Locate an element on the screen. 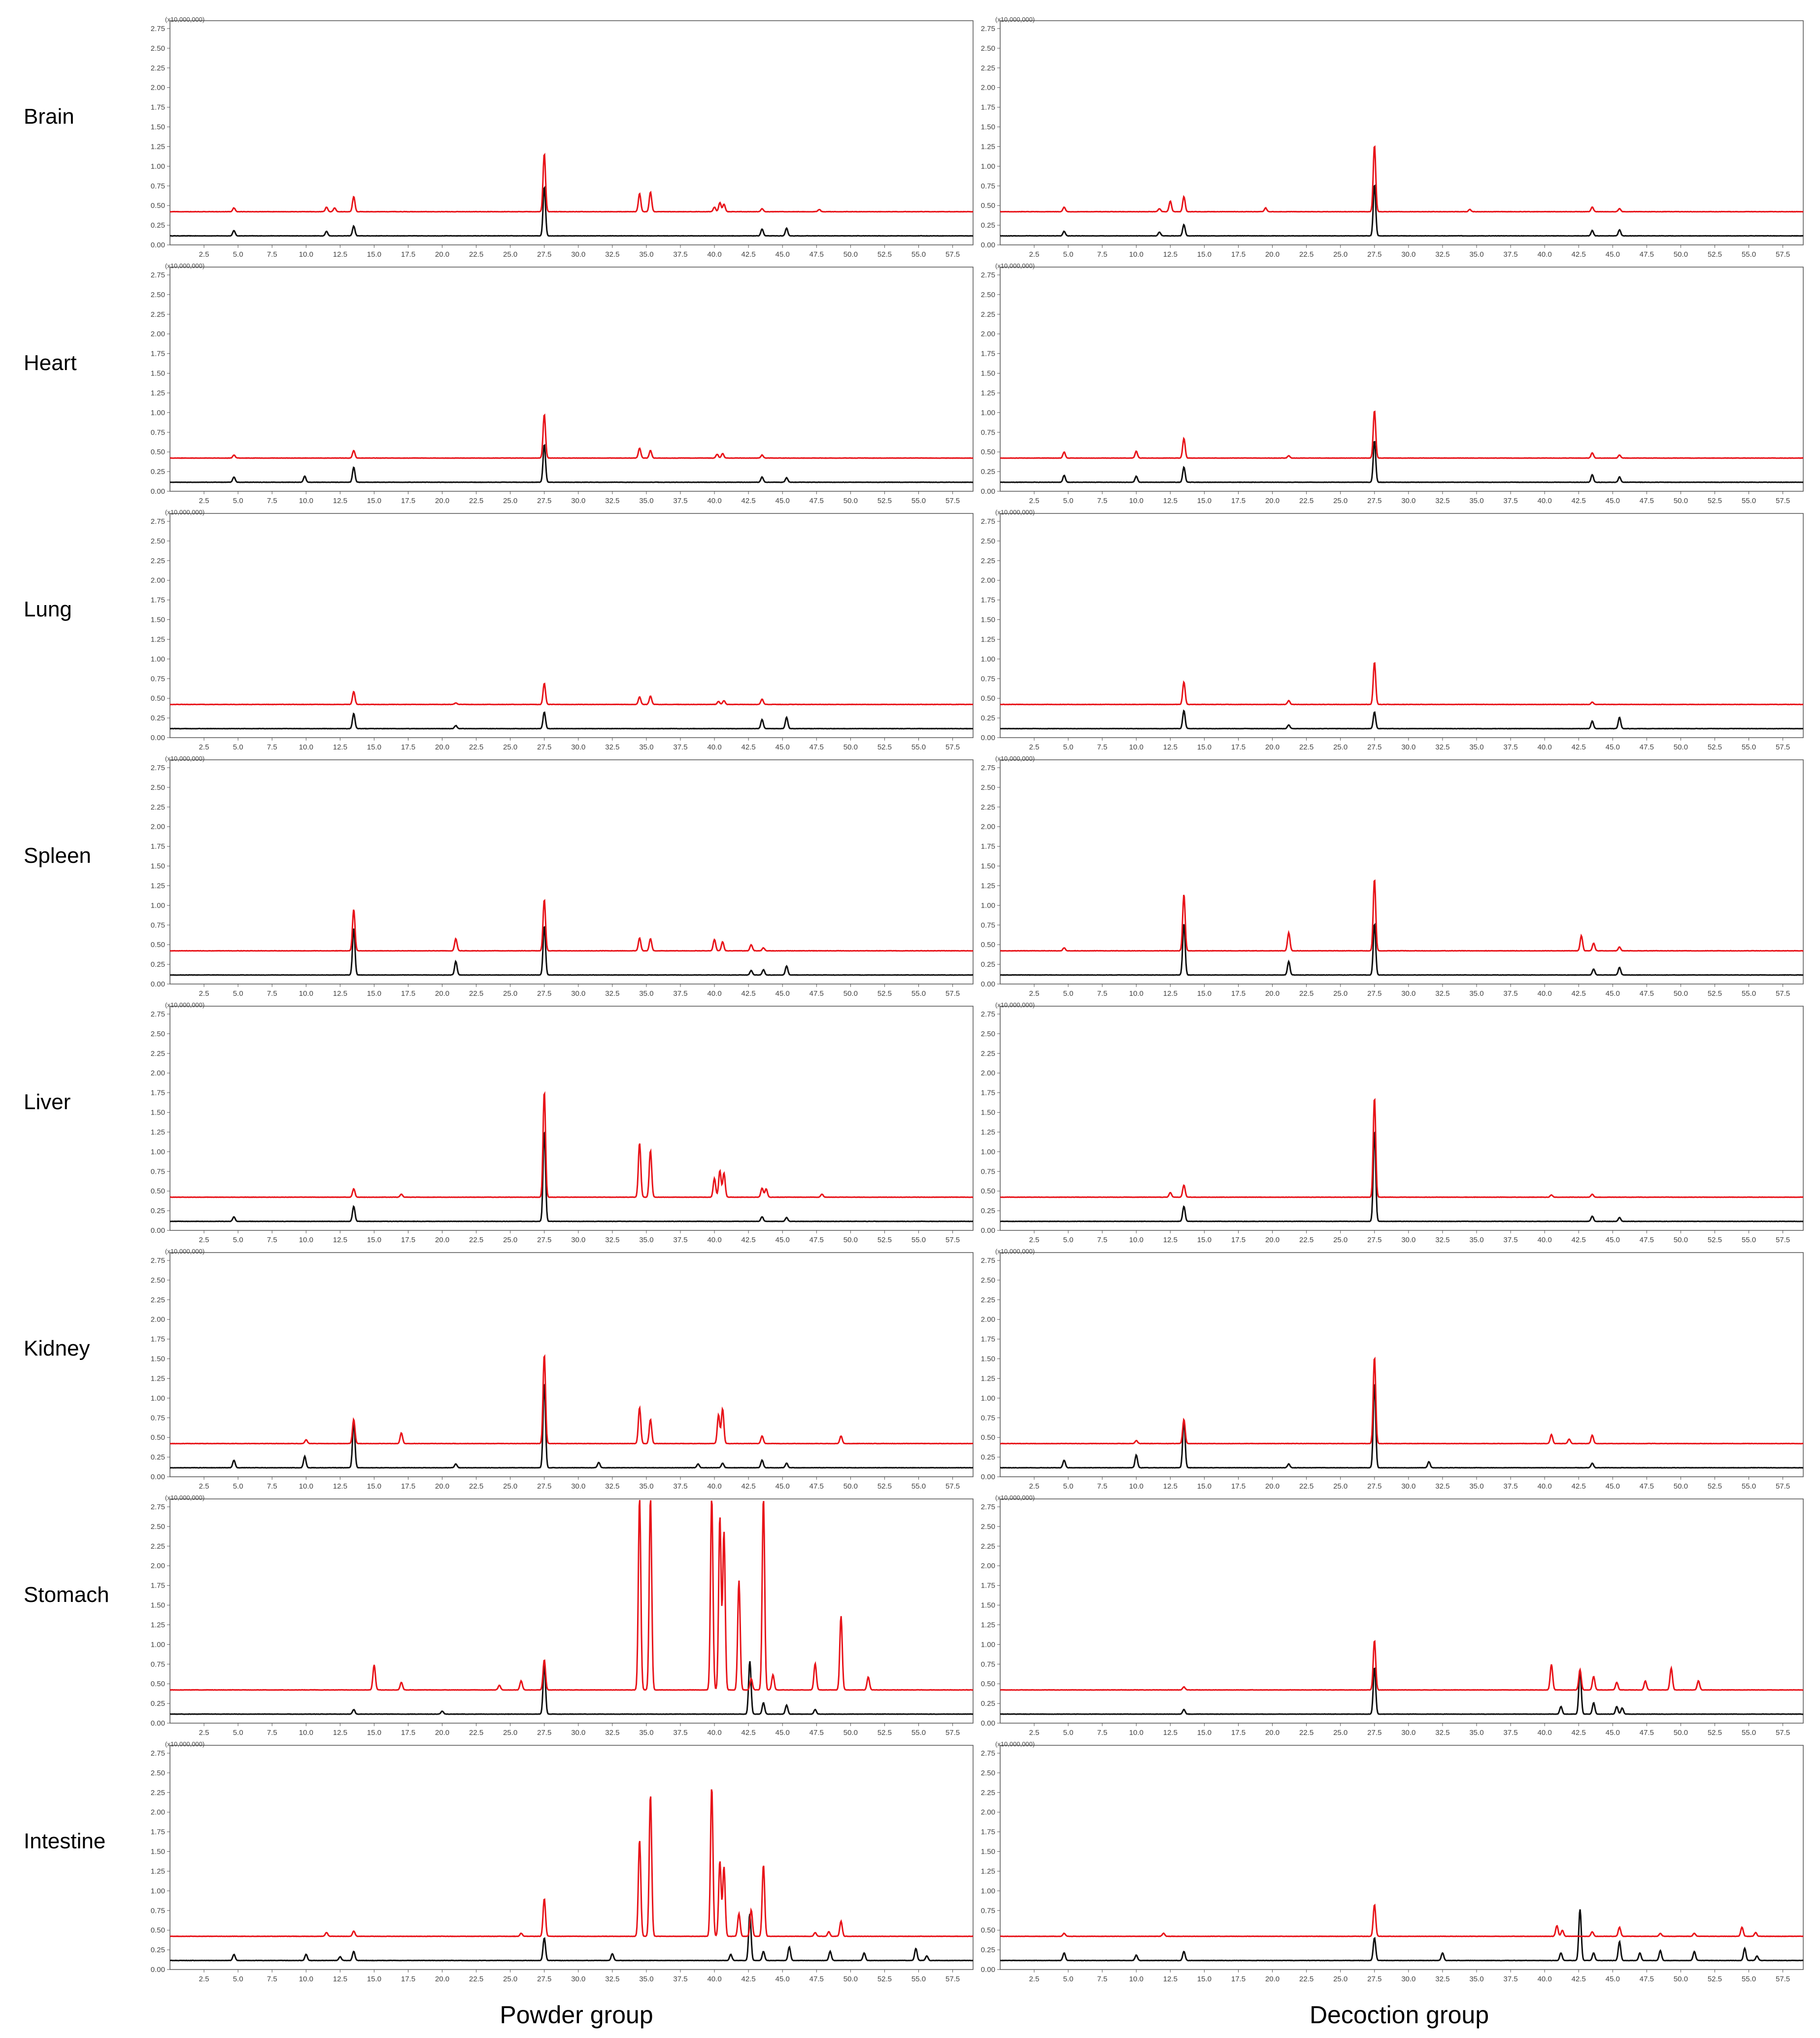 The height and width of the screenshot is (2038, 1820). y-tick-label: 1.50 is located at coordinates (158, 1113).